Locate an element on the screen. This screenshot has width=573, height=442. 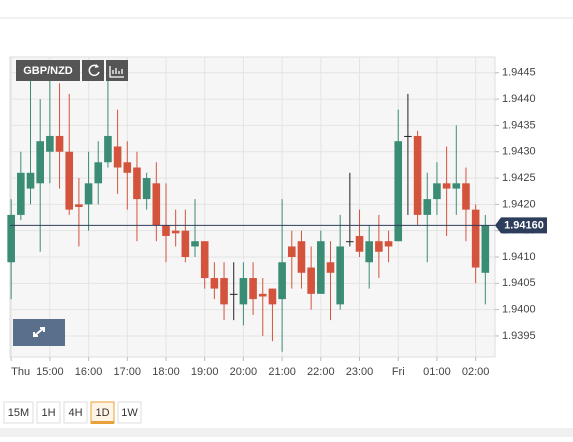
timeframe-label: 1W is located at coordinates (129, 413).